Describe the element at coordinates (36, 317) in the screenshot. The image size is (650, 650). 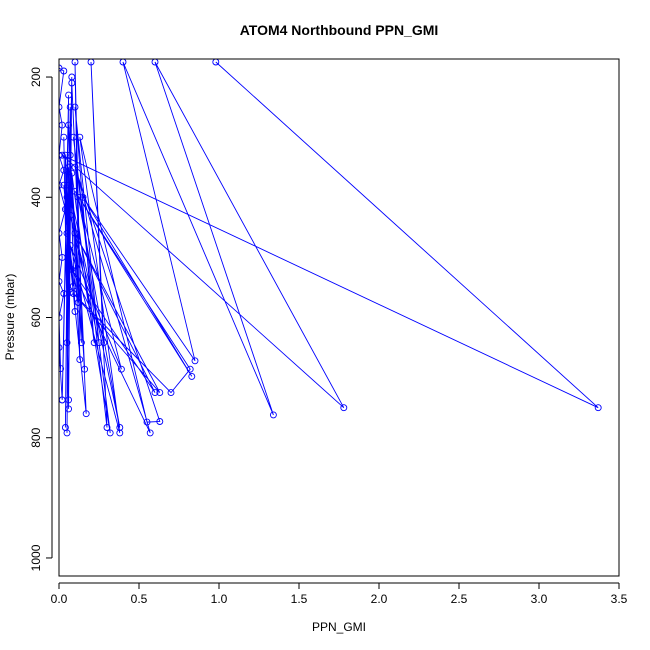
I see `y-tick-label: 600` at that location.